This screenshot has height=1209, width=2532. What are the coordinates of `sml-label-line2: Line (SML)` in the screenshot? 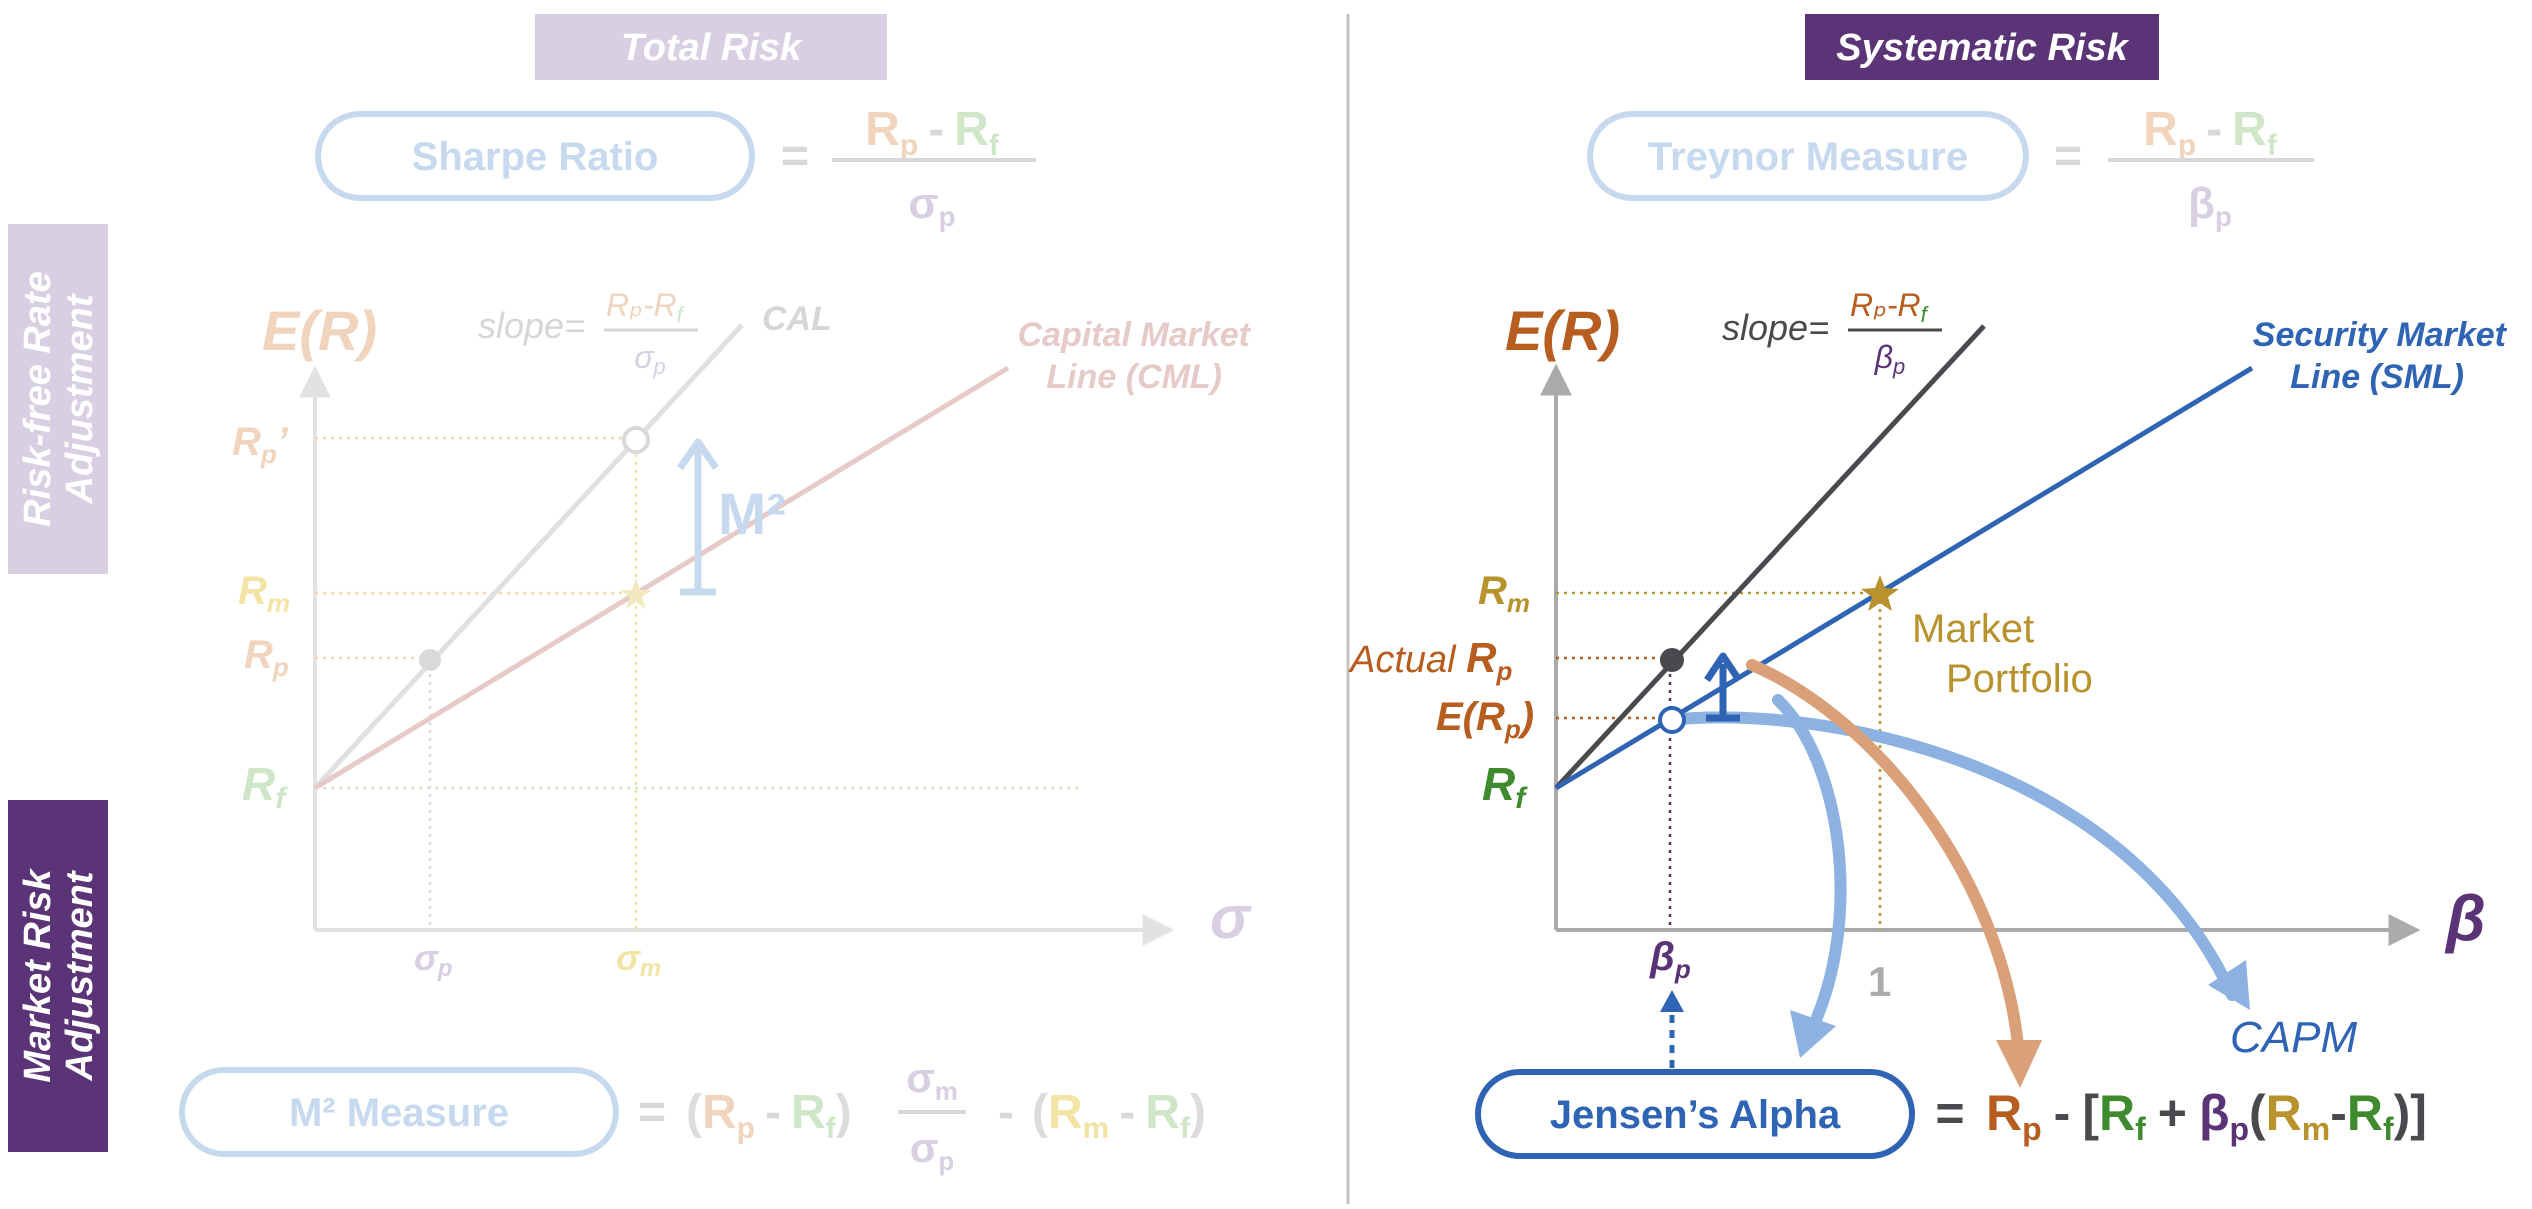 It's located at (2377, 377).